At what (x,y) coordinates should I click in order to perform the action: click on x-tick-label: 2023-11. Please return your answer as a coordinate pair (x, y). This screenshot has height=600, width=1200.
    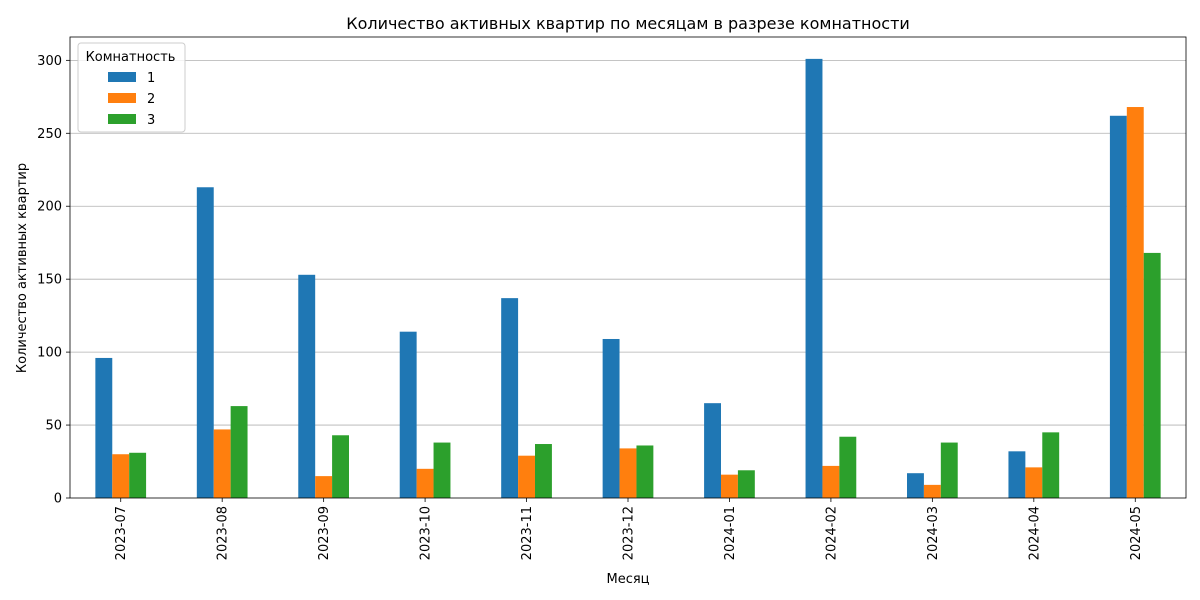
    Looking at the image, I should click on (527, 533).